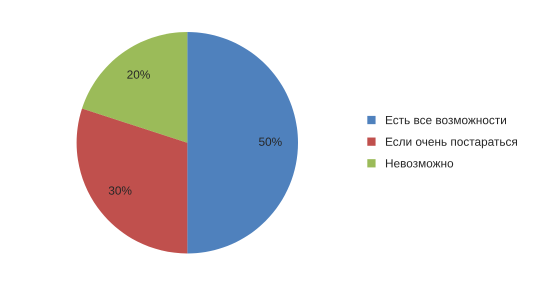  I want to click on data-label: 50%, so click(270, 142).